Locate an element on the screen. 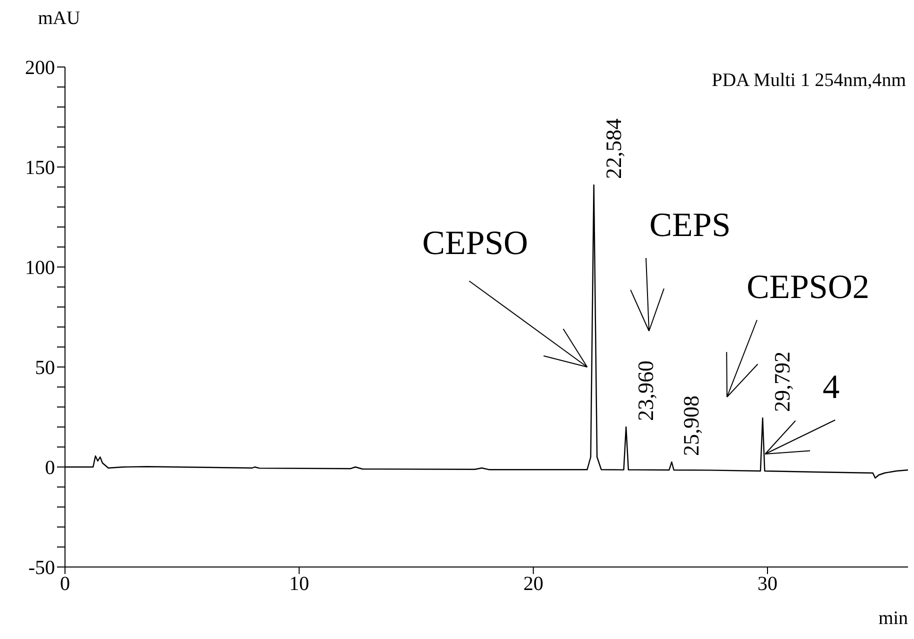  x-axis-title: min is located at coordinates (893, 619).